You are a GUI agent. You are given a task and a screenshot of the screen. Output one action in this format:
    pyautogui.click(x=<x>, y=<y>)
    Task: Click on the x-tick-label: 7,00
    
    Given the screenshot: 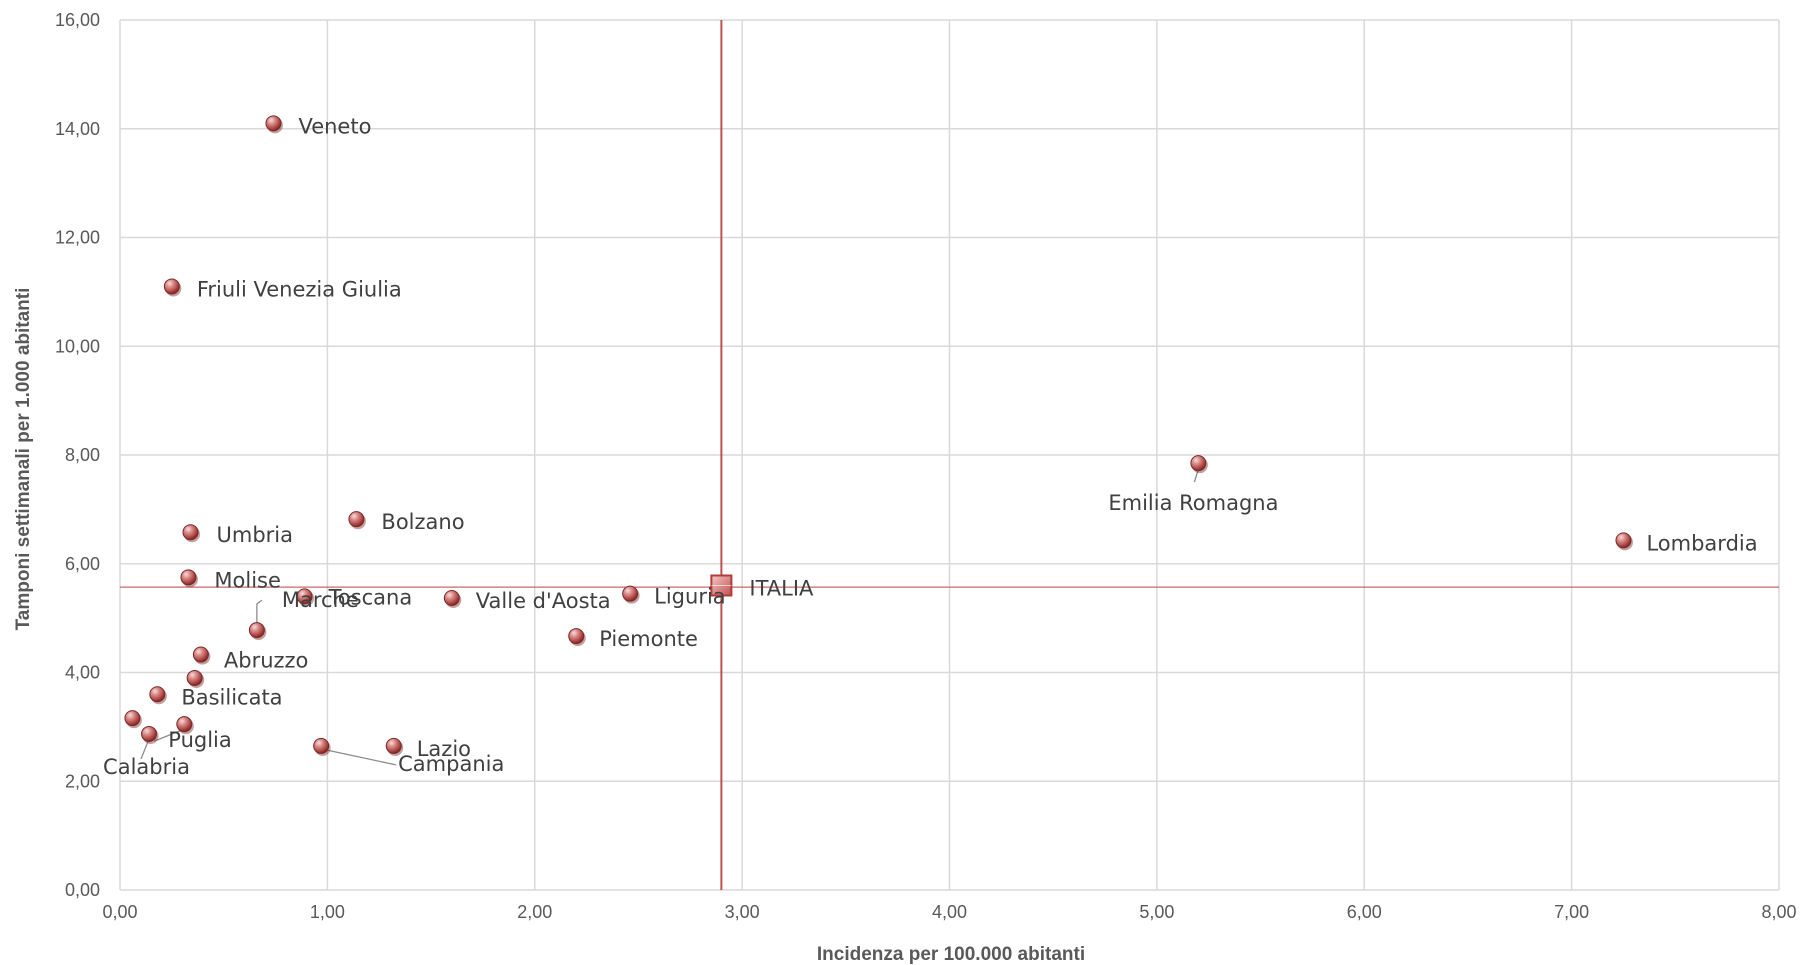 What is the action you would take?
    pyautogui.click(x=1571, y=912)
    